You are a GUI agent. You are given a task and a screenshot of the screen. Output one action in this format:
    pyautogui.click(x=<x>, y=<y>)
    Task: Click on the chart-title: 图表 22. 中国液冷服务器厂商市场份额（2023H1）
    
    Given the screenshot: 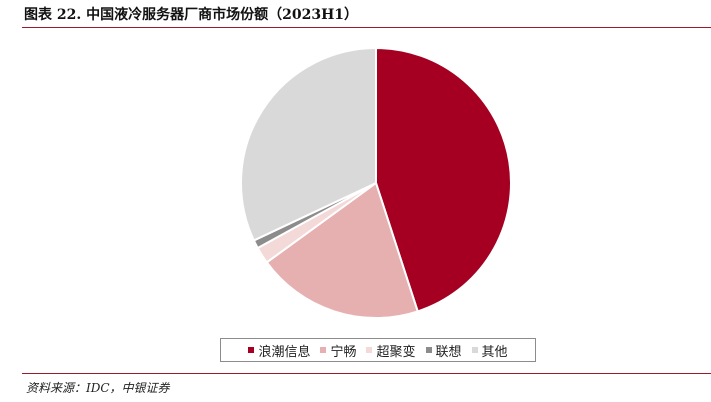 What is the action you would take?
    pyautogui.click(x=191, y=15)
    